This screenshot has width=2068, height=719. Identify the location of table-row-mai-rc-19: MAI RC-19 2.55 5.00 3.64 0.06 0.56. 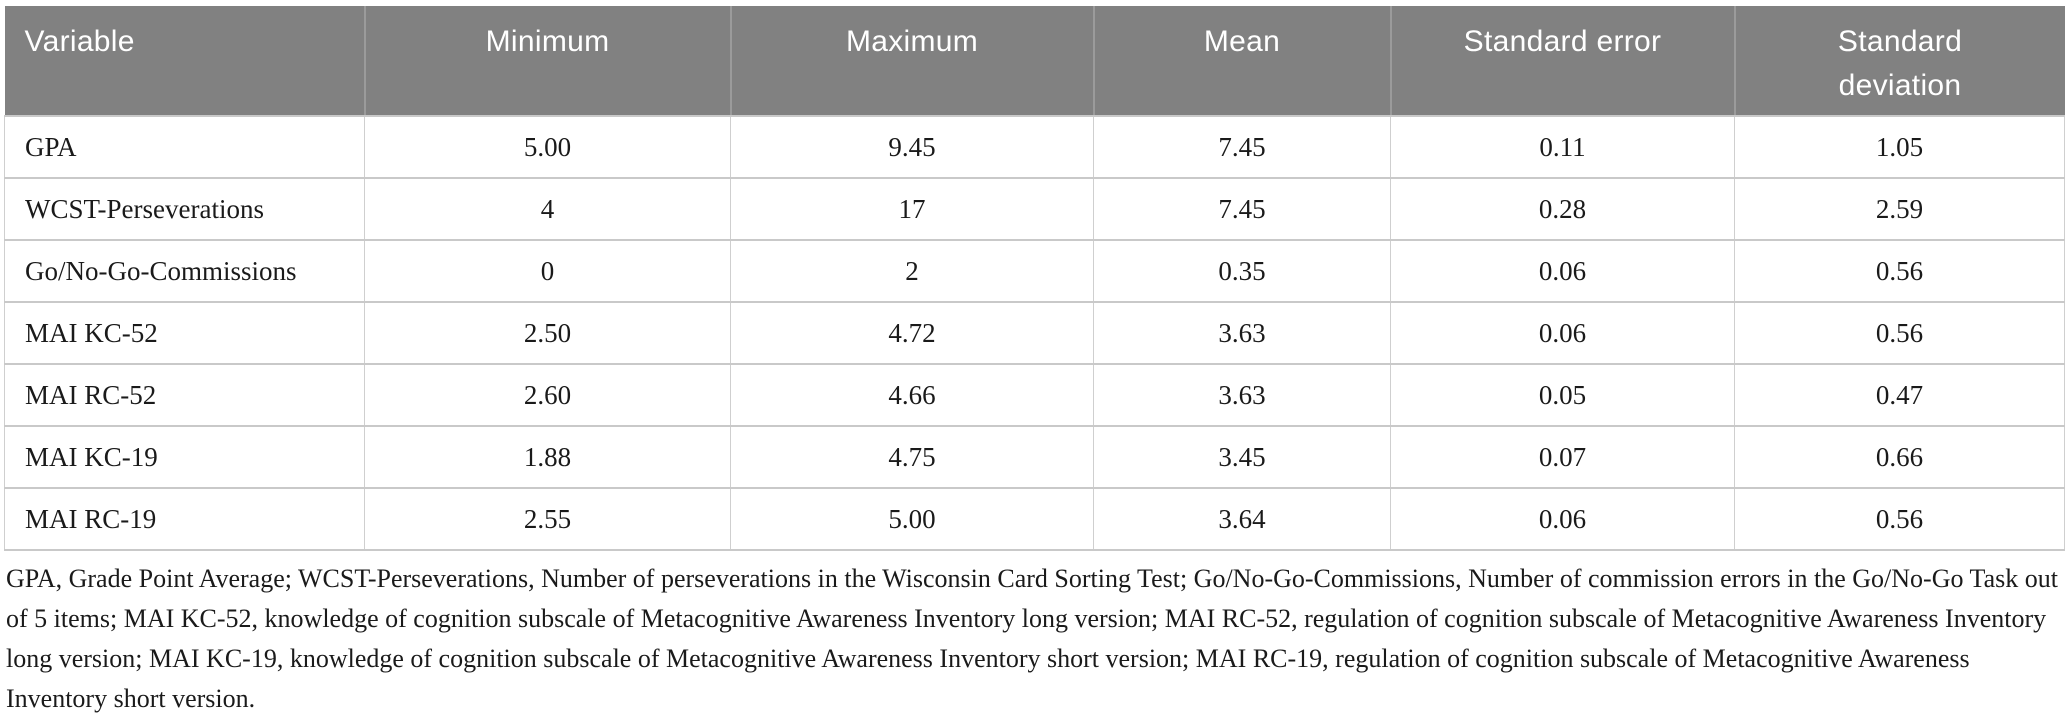
(1034, 519).